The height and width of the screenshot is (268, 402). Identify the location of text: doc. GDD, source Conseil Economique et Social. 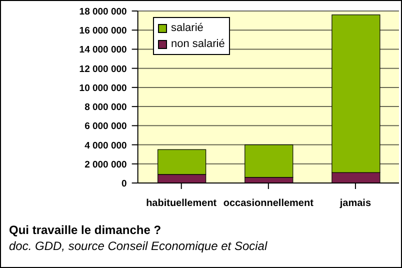
(138, 246).